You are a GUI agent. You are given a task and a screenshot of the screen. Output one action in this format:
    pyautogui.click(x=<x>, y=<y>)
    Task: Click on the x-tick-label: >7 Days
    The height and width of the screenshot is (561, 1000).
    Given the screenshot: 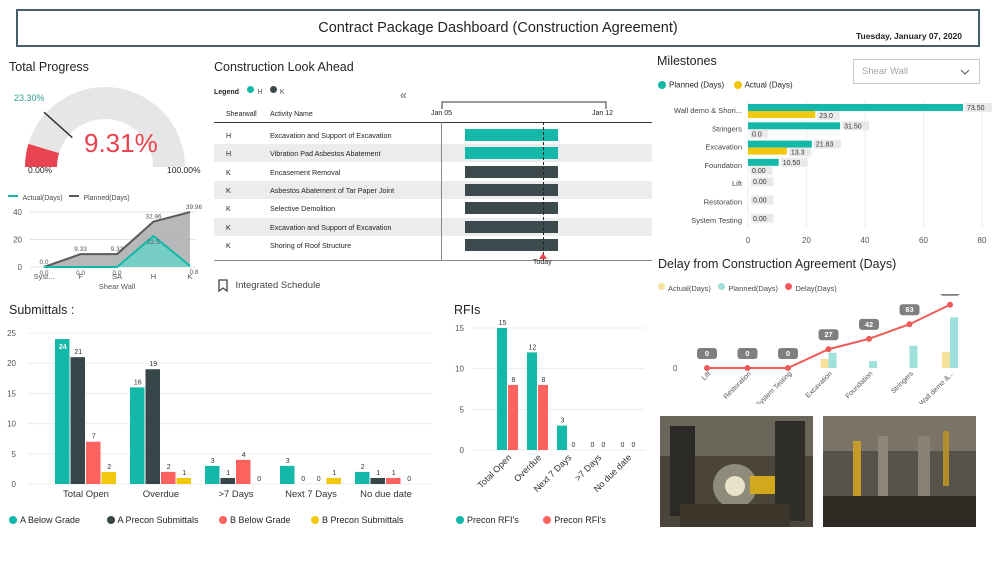 What is the action you would take?
    pyautogui.click(x=235, y=494)
    